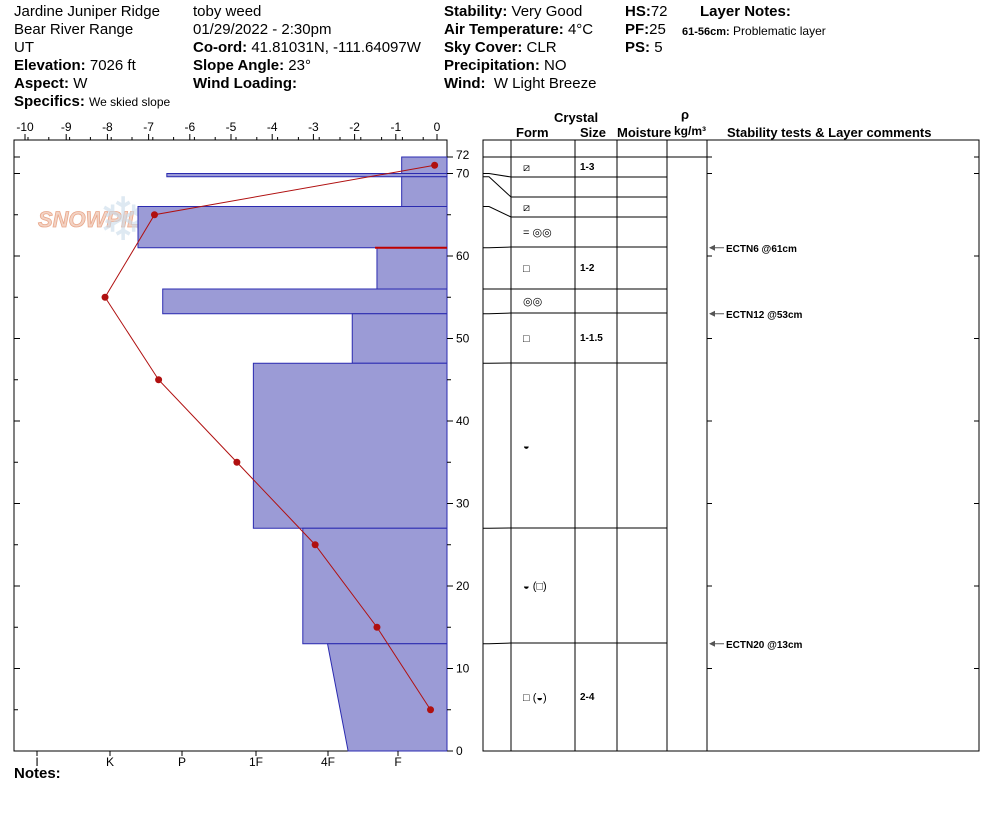 This screenshot has height=840, width=994. Describe the element at coordinates (587, 268) in the screenshot. I see `crystal-size-4: 1-2` at that location.